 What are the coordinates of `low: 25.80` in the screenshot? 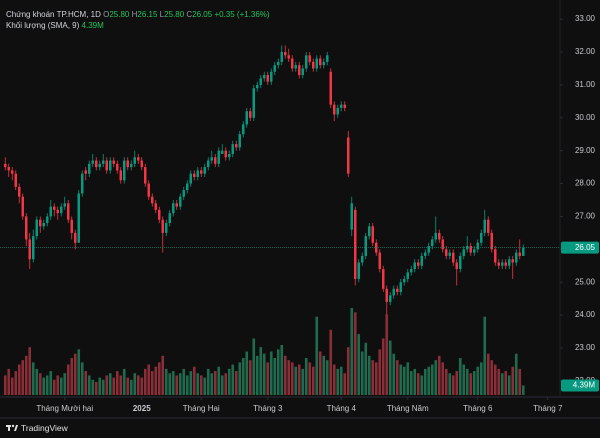 It's located at (174, 14).